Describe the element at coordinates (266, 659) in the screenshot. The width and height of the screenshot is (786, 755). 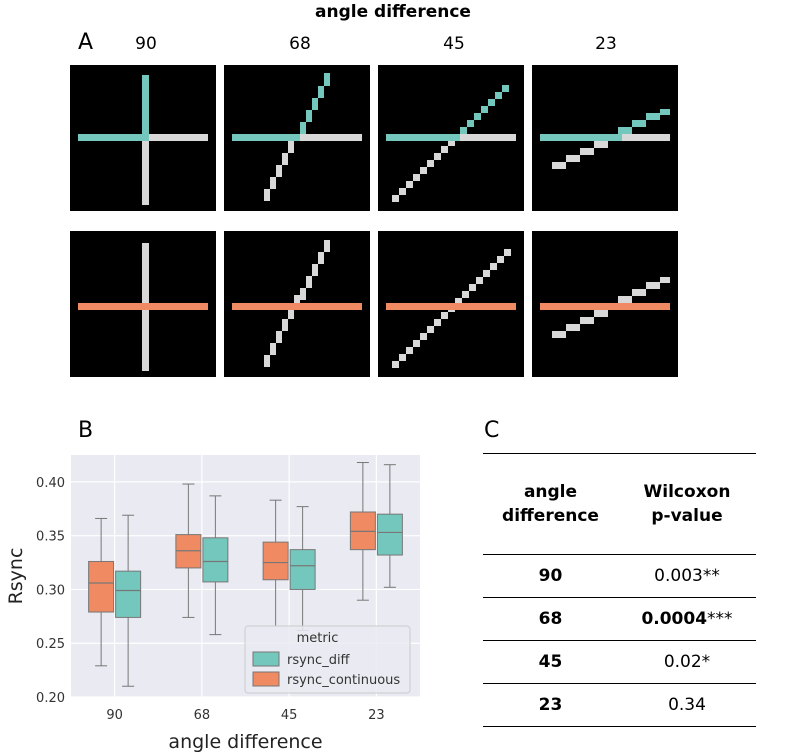
I see `legend-swatch-rsync_diff` at that location.